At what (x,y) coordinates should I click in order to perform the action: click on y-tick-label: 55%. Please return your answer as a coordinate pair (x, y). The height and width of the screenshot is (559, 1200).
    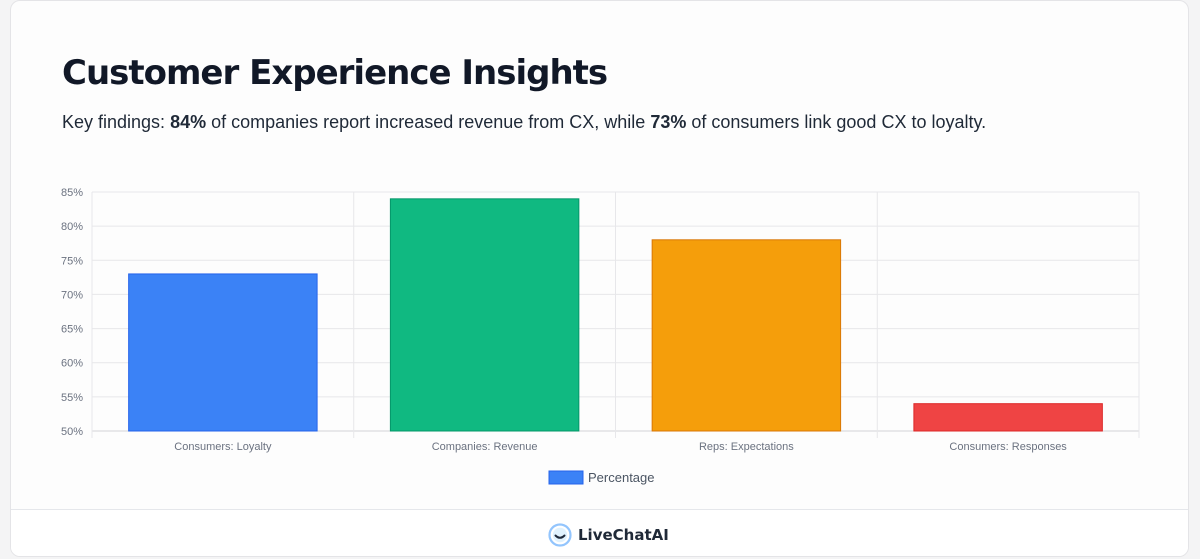
    Looking at the image, I should click on (72, 398).